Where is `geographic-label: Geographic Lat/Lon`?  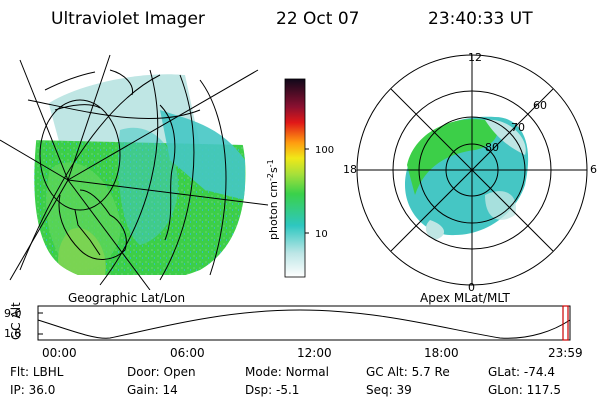
geographic-label: Geographic Lat/Lon is located at coordinates (127, 298).